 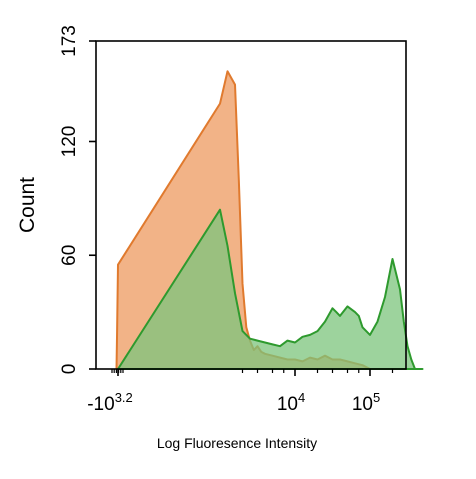 I want to click on x-axis-title: Log Fluoresence Intensity, so click(x=237, y=443).